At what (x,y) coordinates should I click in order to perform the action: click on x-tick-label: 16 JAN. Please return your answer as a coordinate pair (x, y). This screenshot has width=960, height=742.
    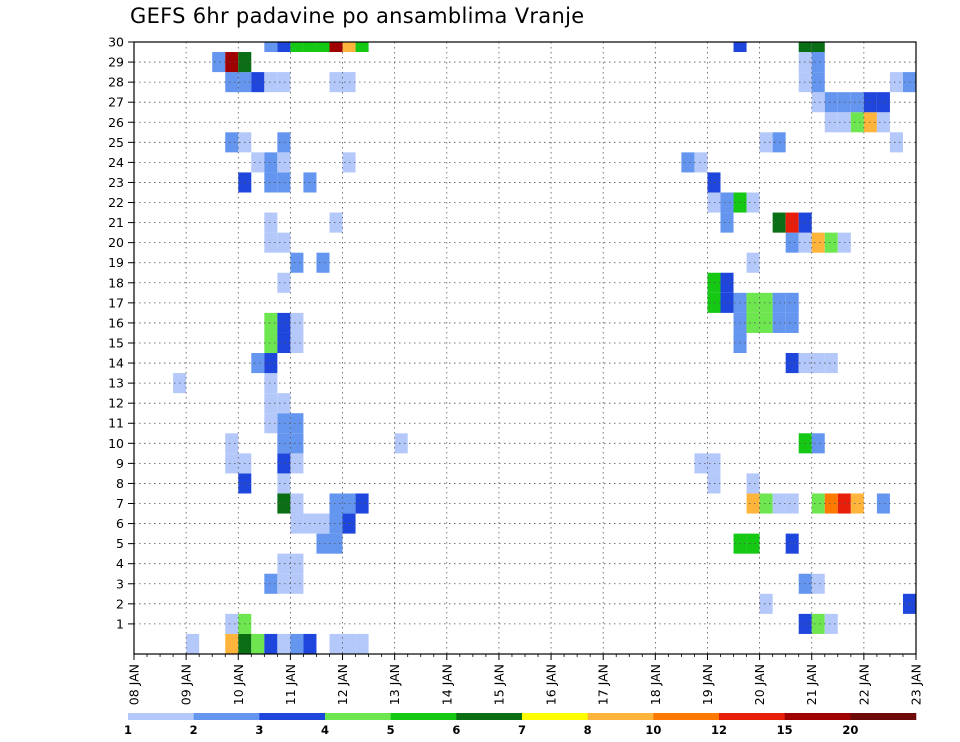
    Looking at the image, I should click on (551, 684).